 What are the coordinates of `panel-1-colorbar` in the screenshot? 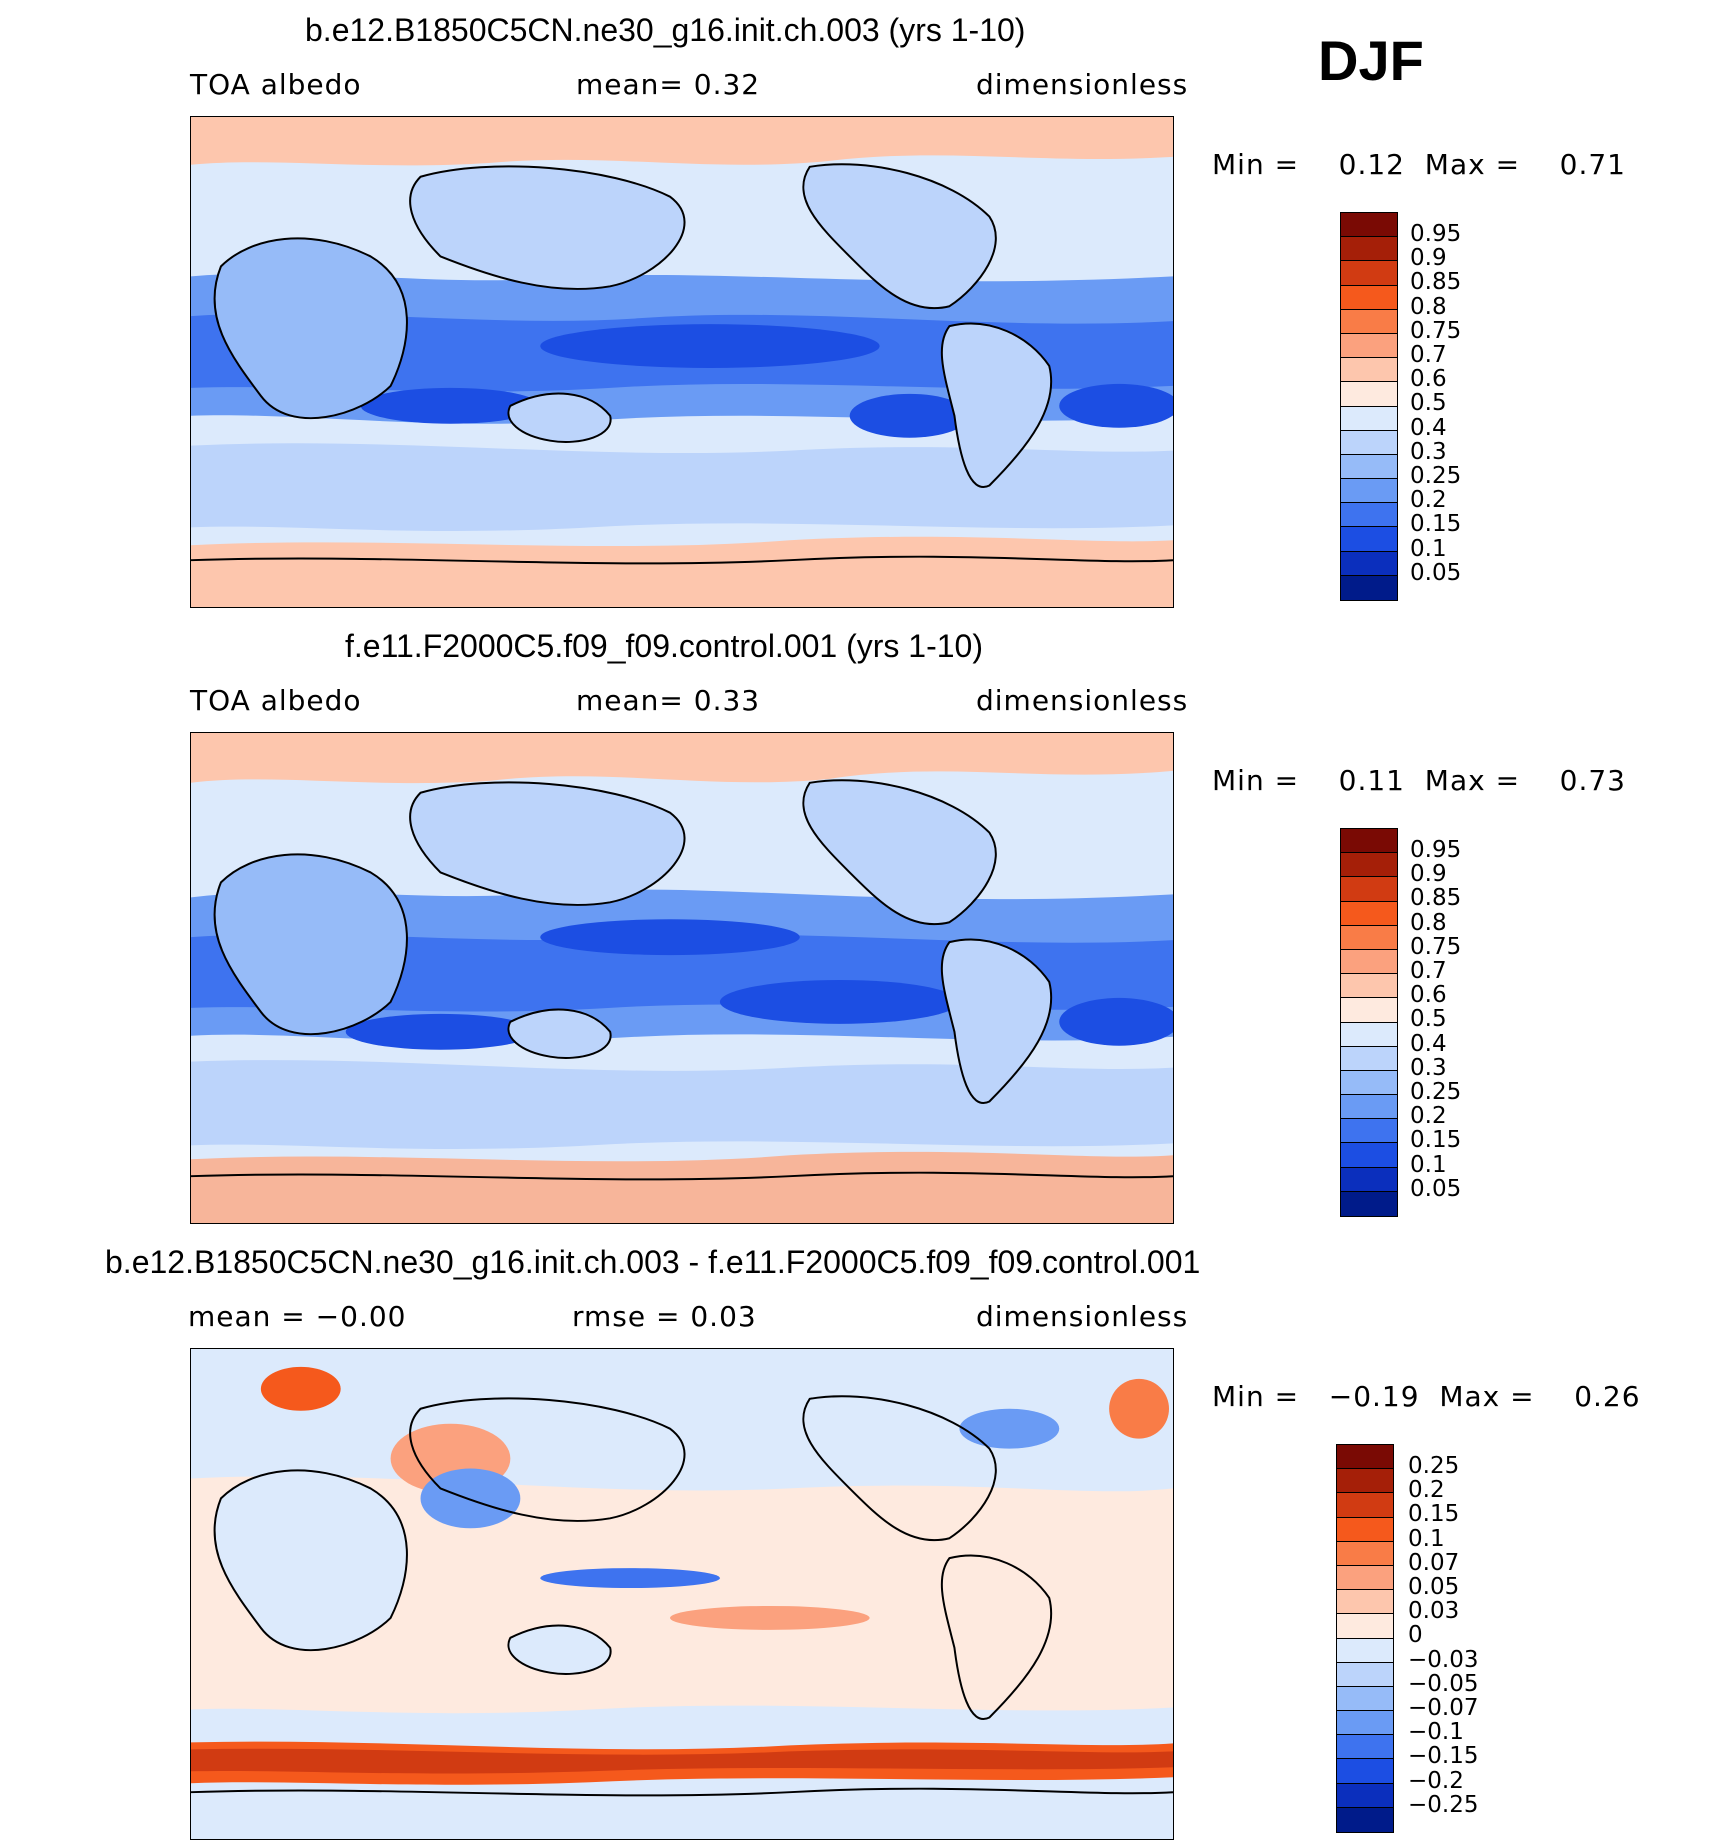 It's located at (1369, 406).